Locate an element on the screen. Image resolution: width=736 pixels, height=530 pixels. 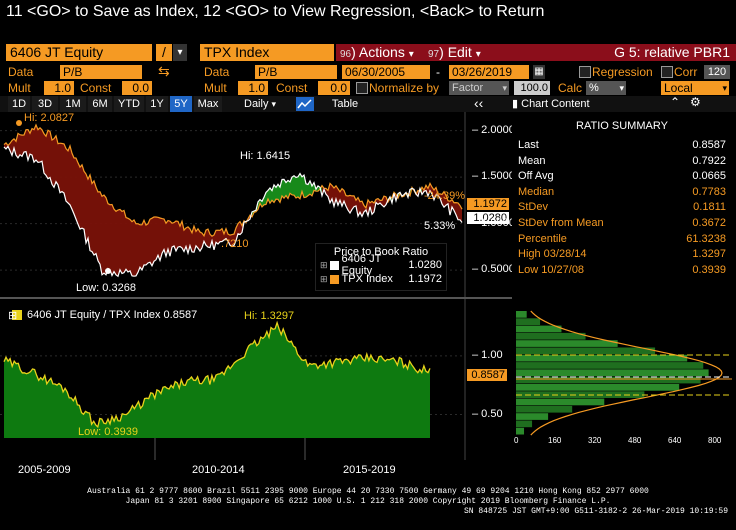
relative-slash: / is located at coordinates (164, 52).